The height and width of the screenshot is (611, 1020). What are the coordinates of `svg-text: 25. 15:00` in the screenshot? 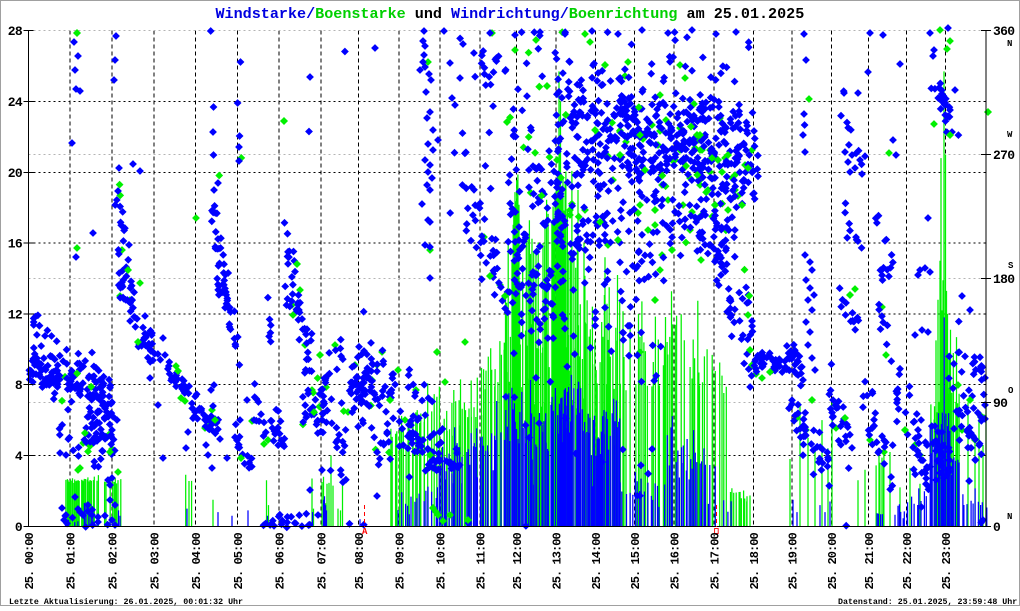 It's located at (636, 560).